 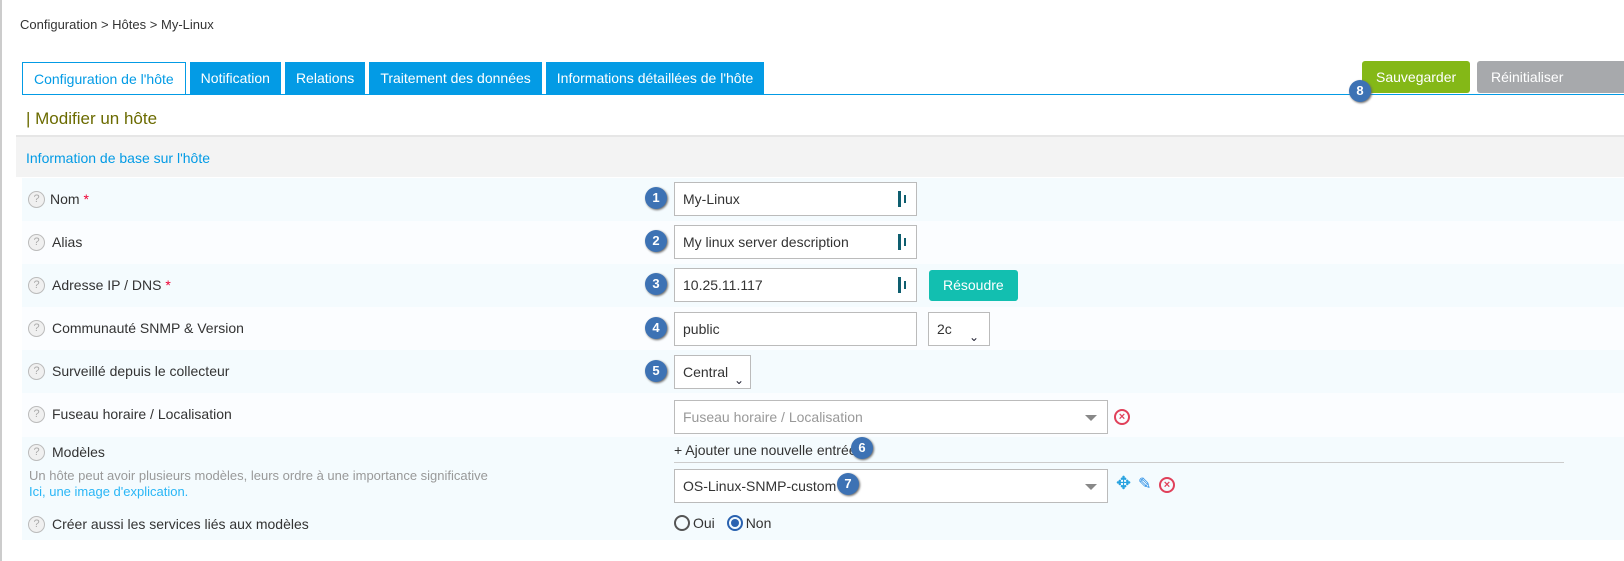 What do you see at coordinates (959, 329) in the screenshot?
I see `snmp-version-select: 2c ⌄` at bounding box center [959, 329].